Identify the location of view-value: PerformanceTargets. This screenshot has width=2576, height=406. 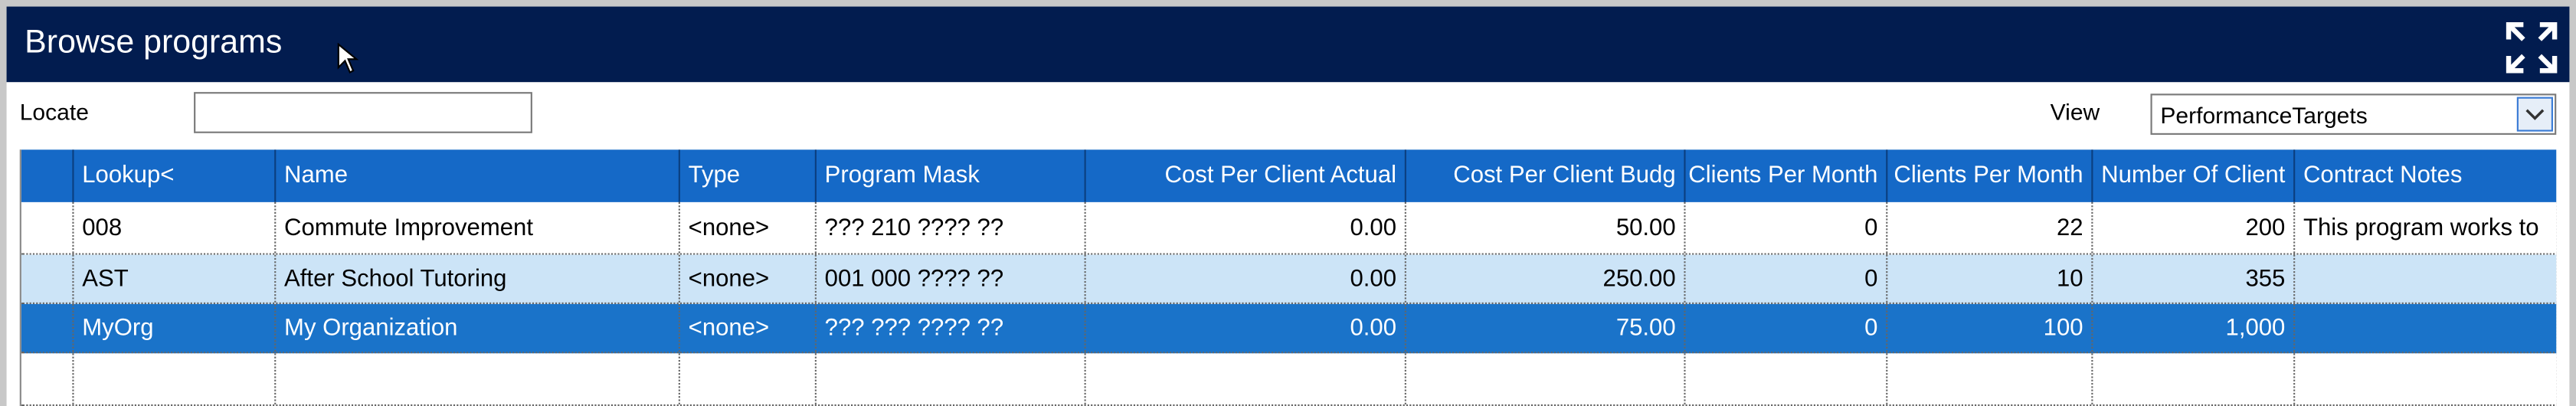
(2264, 116).